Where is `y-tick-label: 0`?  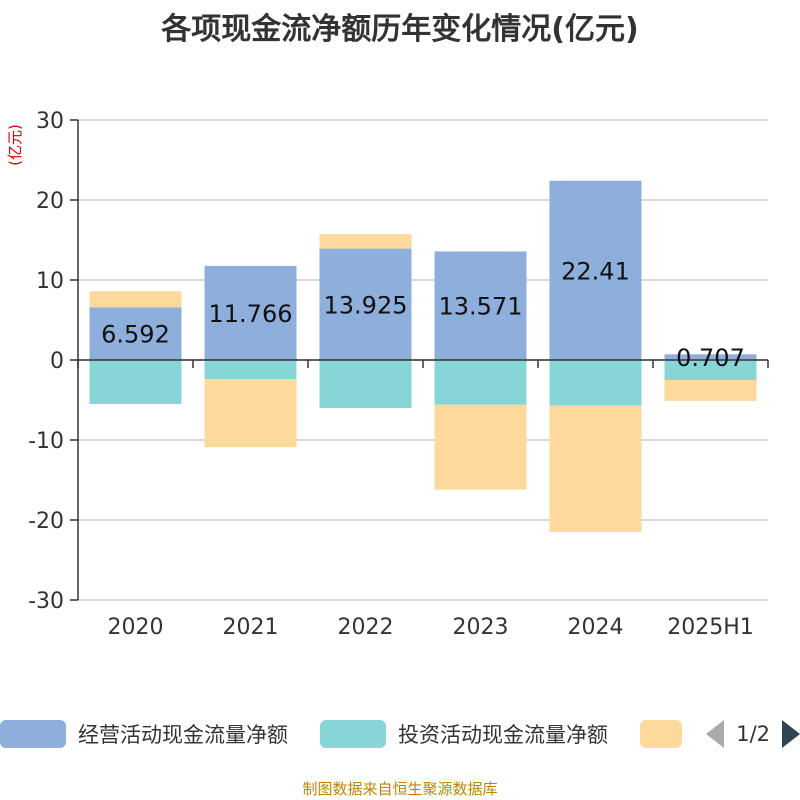
y-tick-label: 0 is located at coordinates (57, 361).